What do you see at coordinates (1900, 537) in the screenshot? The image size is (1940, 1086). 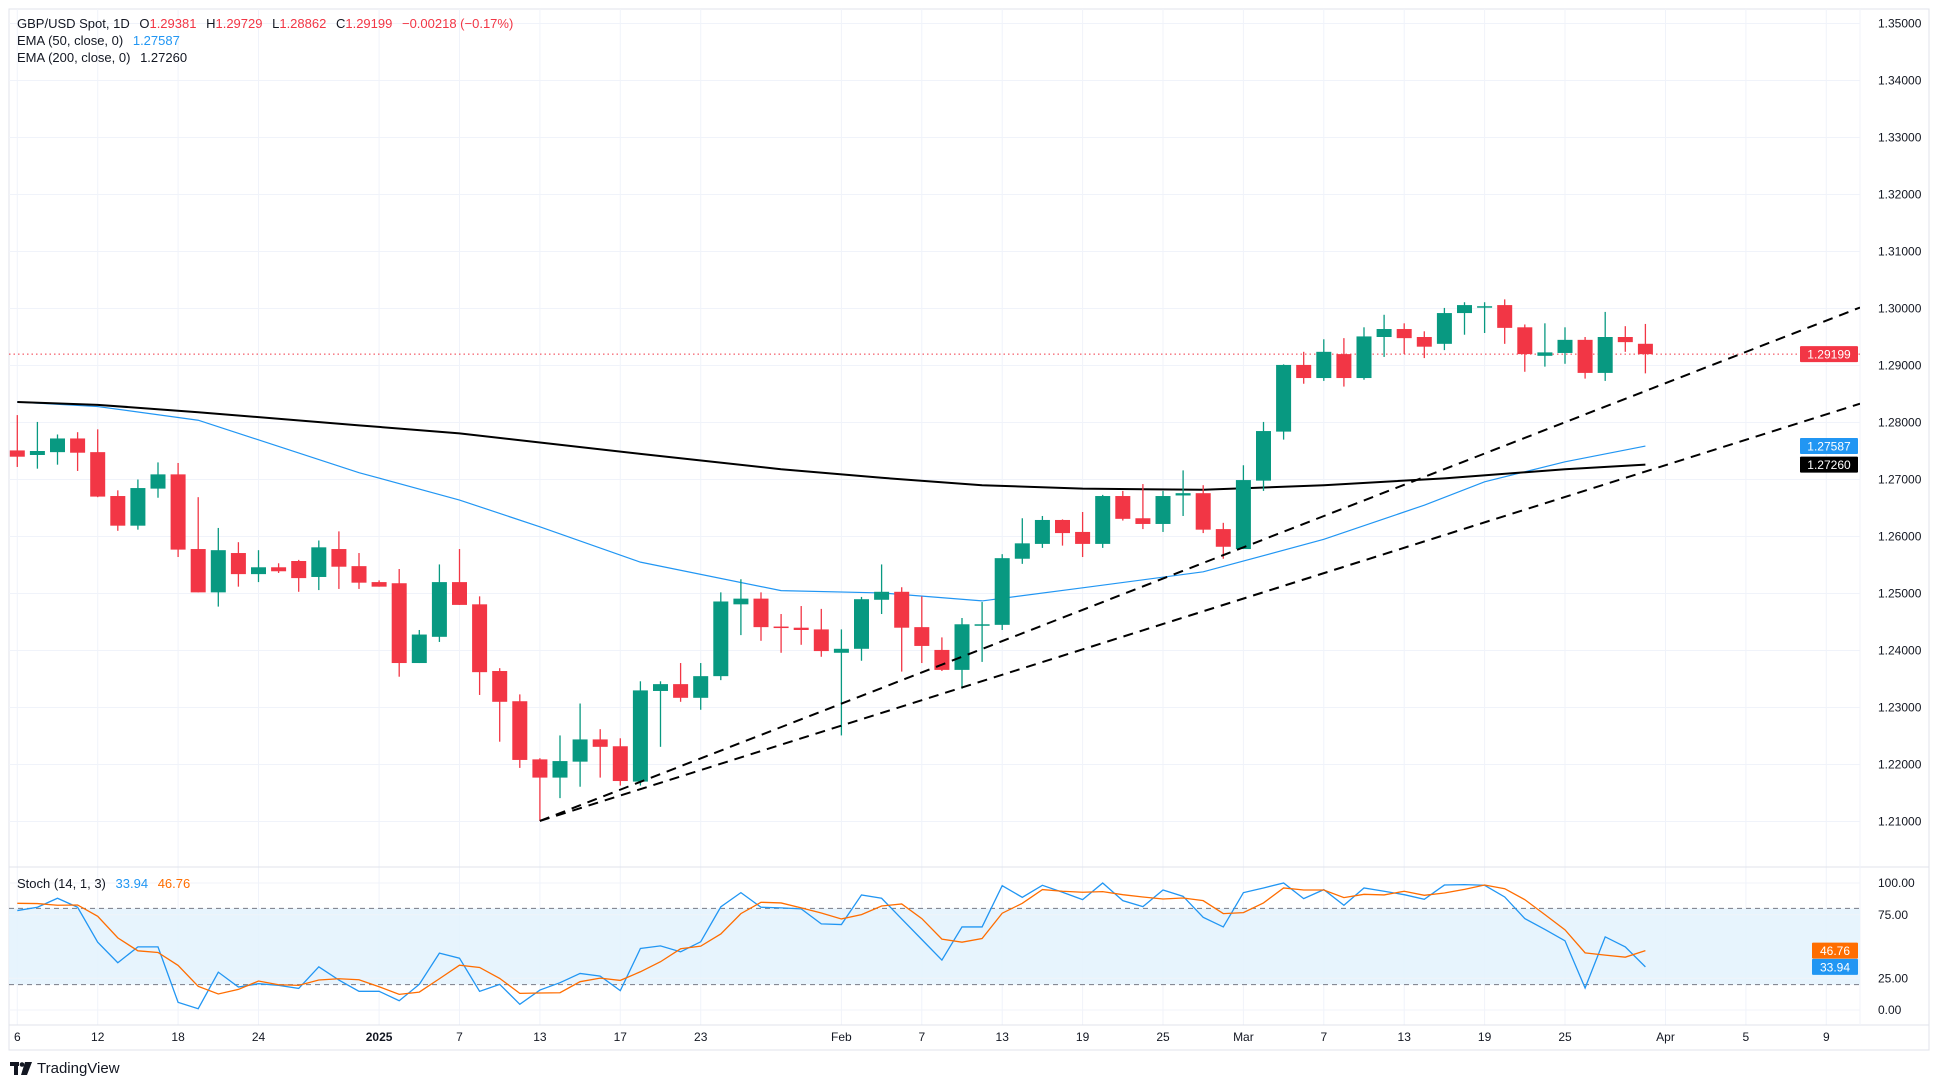 I see `price-tick-label: 1.26000` at bounding box center [1900, 537].